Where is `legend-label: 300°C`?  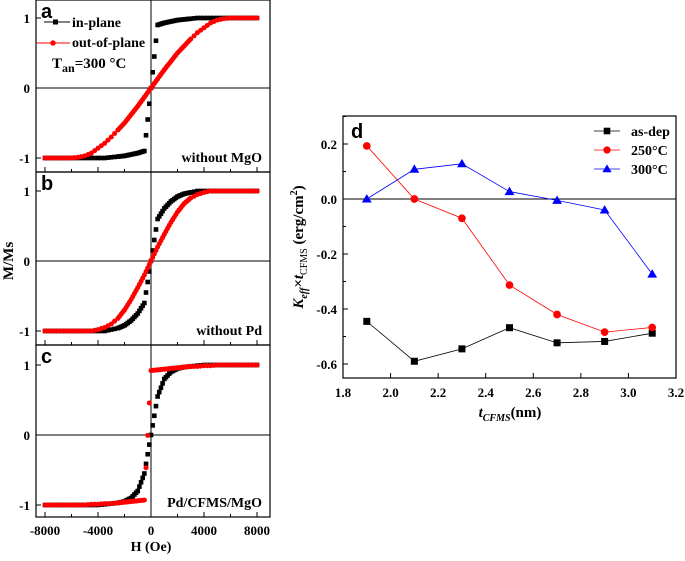
legend-label: 300°C is located at coordinates (649, 170).